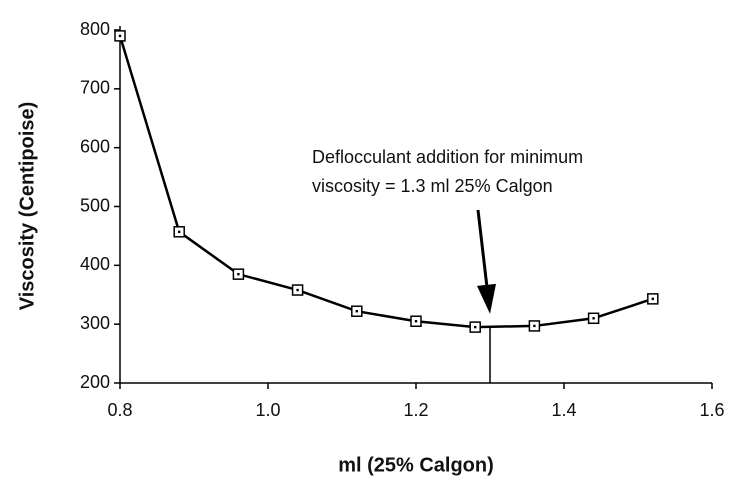 The width and height of the screenshot is (739, 483). Describe the element at coordinates (447, 157) in the screenshot. I see `annotation-text: Deflocculant addition for minimum` at that location.